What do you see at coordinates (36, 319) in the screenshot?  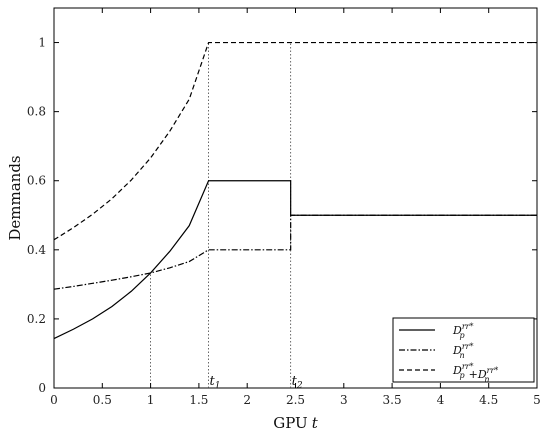 I see `y-tick-label: 0.2` at bounding box center [36, 319].